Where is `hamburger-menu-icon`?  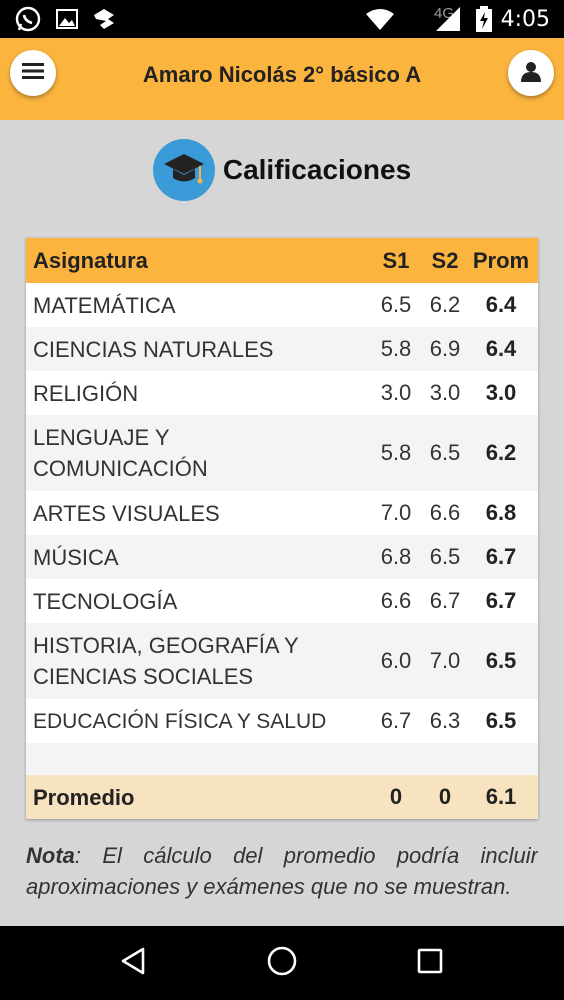
hamburger-menu-icon is located at coordinates (33, 73).